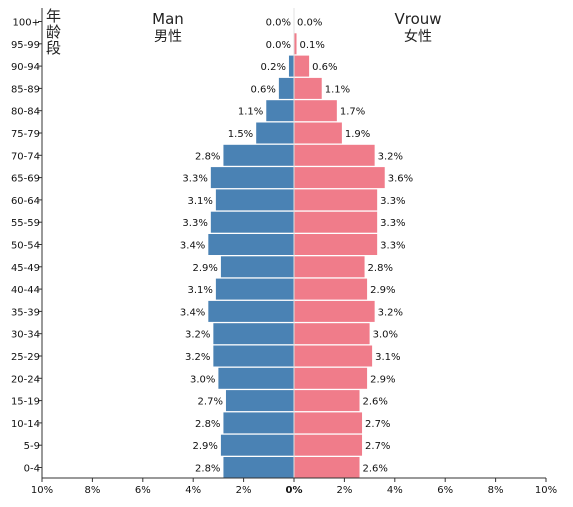  I want to click on x-tick-label: 2%, so click(244, 490).